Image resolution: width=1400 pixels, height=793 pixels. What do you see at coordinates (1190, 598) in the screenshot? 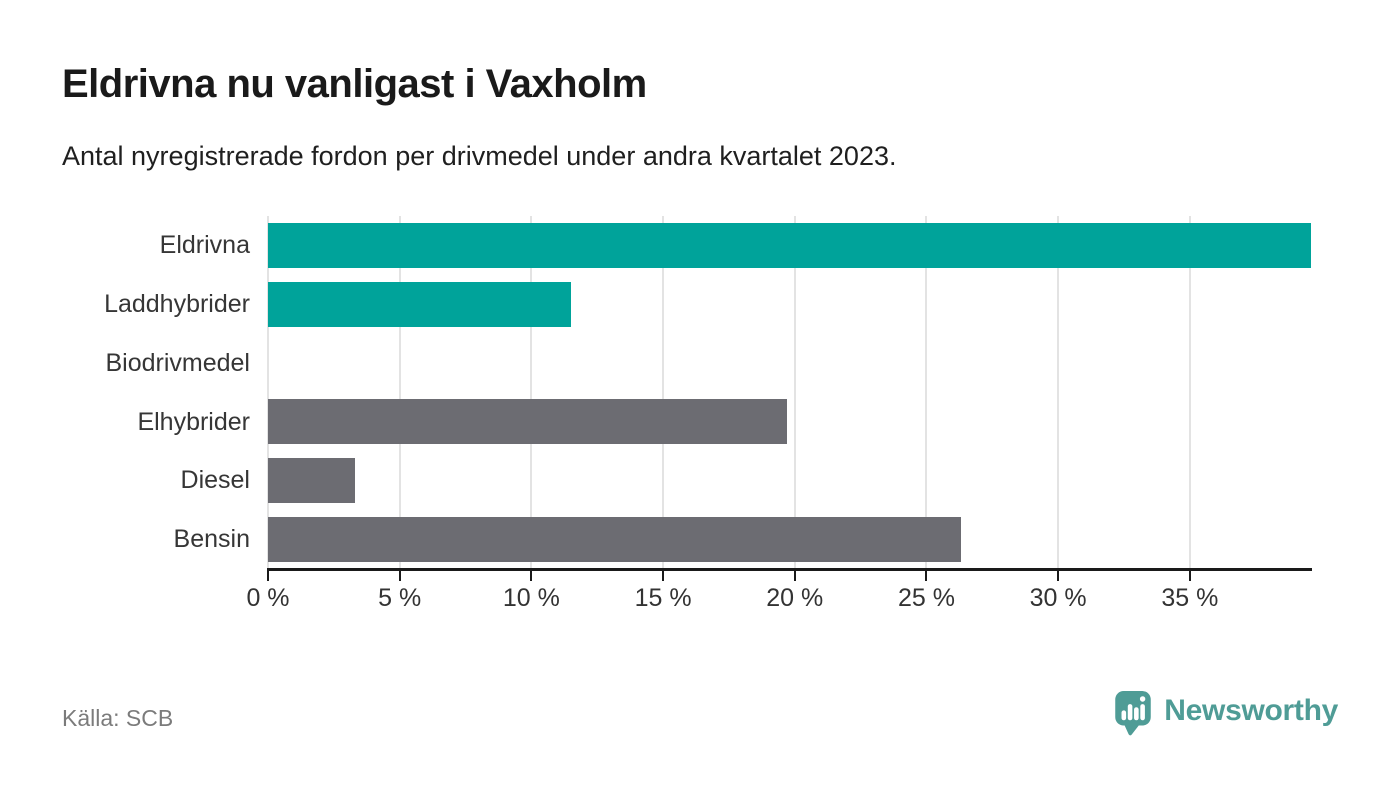
I see `x-tick-label: 35 %` at bounding box center [1190, 598].